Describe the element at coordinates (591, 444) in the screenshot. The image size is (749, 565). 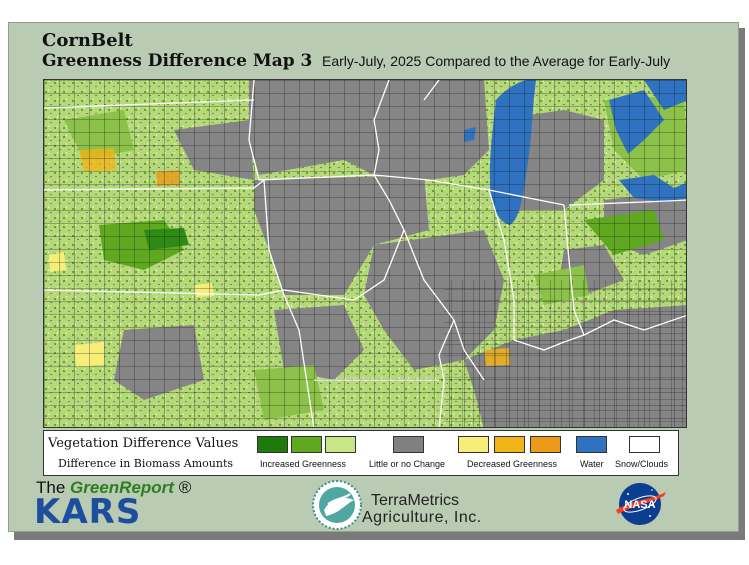
I see `swatch-water` at that location.